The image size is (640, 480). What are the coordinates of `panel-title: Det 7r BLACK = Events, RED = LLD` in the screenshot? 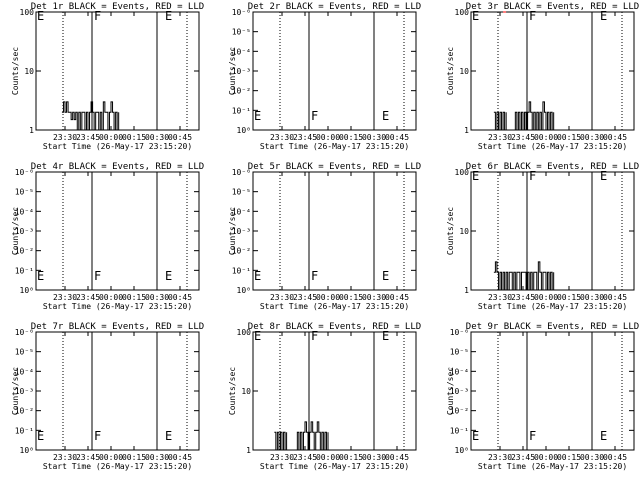 It's located at (117, 327).